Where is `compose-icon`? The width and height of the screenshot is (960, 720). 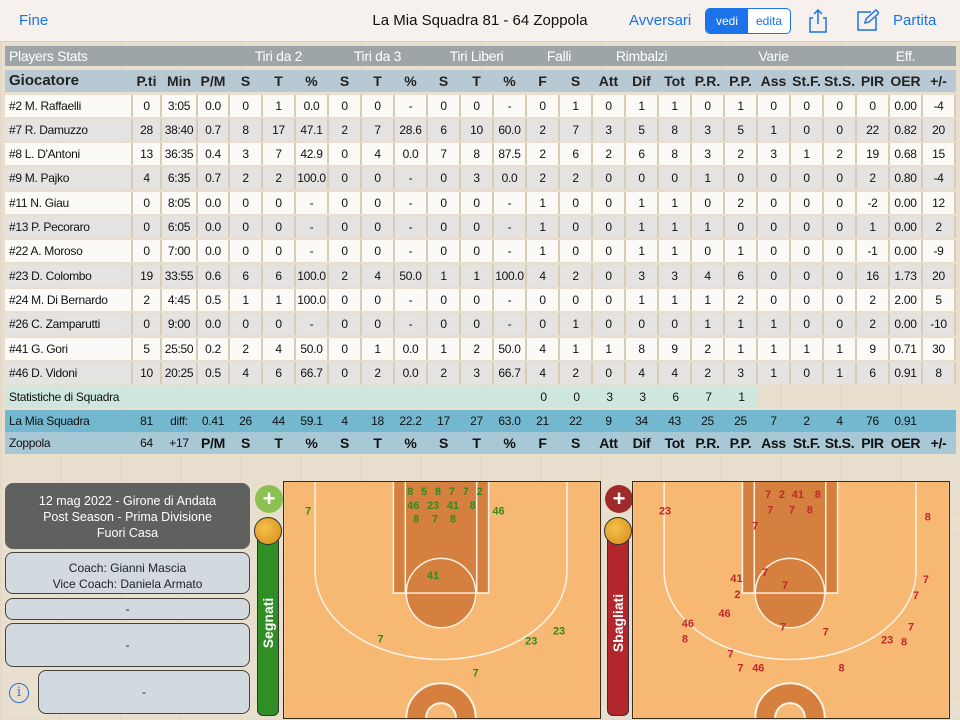
compose-icon is located at coordinates (868, 20).